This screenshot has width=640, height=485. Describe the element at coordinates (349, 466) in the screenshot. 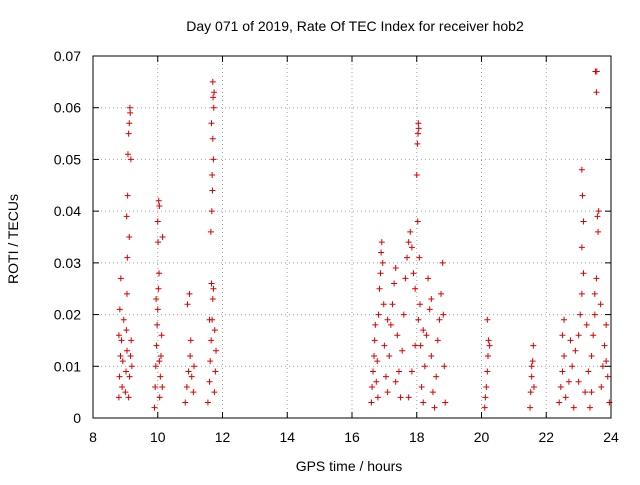

I see `x-axis-label: GPS time / hours` at that location.